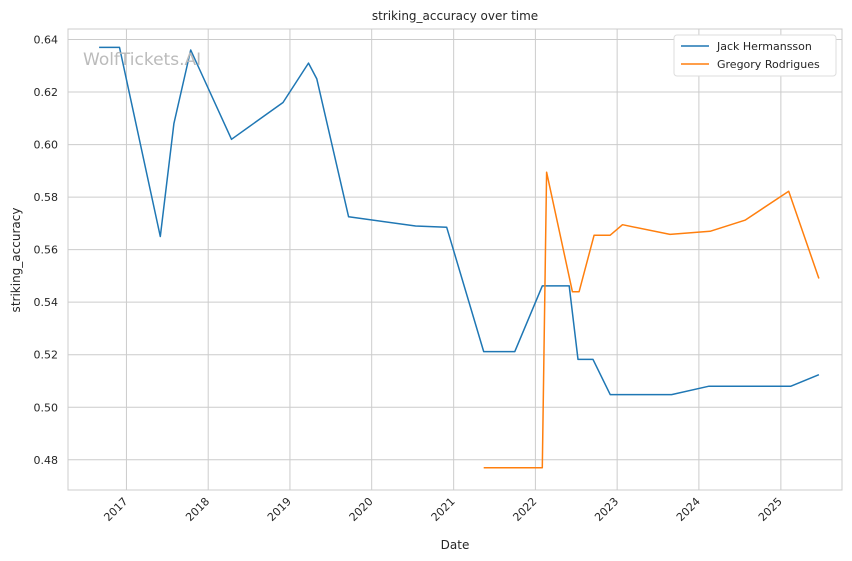  What do you see at coordinates (455, 16) in the screenshot?
I see `chart-title: striking_accuracy over time` at bounding box center [455, 16].